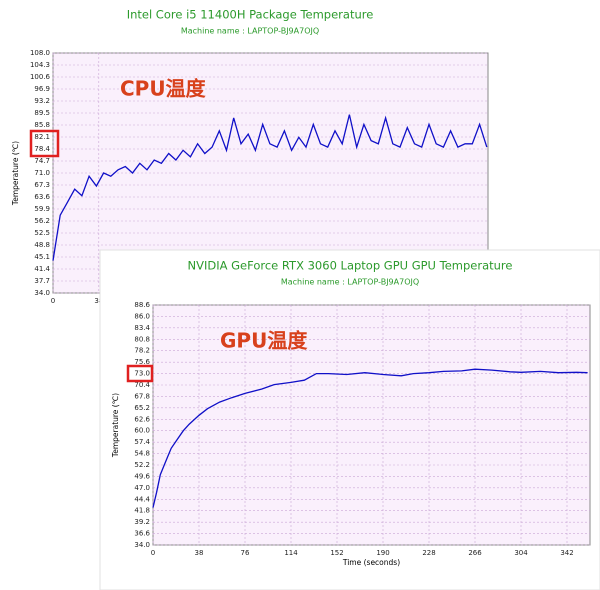 This screenshot has height=590, width=600. I want to click on y-tick-label: 78.4, so click(42, 149).